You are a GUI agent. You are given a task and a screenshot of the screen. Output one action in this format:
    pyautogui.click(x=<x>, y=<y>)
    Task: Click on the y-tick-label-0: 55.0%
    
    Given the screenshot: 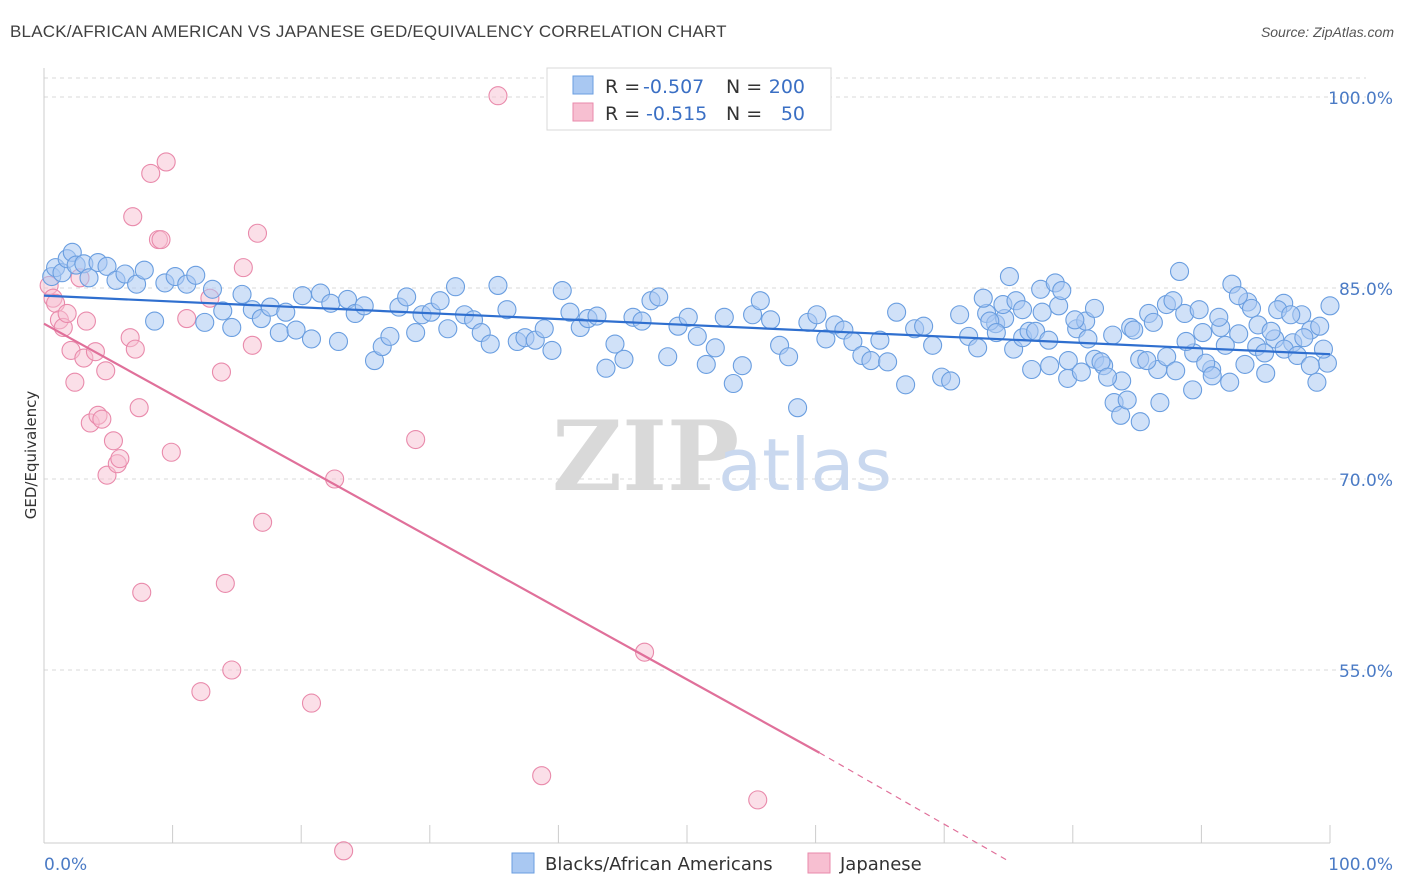 What is the action you would take?
    pyautogui.click(x=1366, y=672)
    